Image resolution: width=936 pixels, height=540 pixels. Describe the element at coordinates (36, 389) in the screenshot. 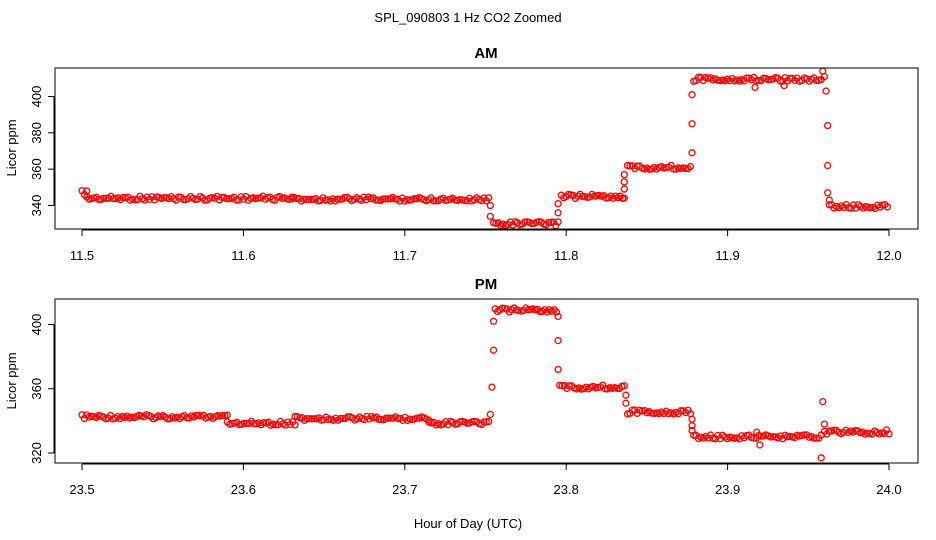

I see `pm-y-tick-label: 360` at that location.